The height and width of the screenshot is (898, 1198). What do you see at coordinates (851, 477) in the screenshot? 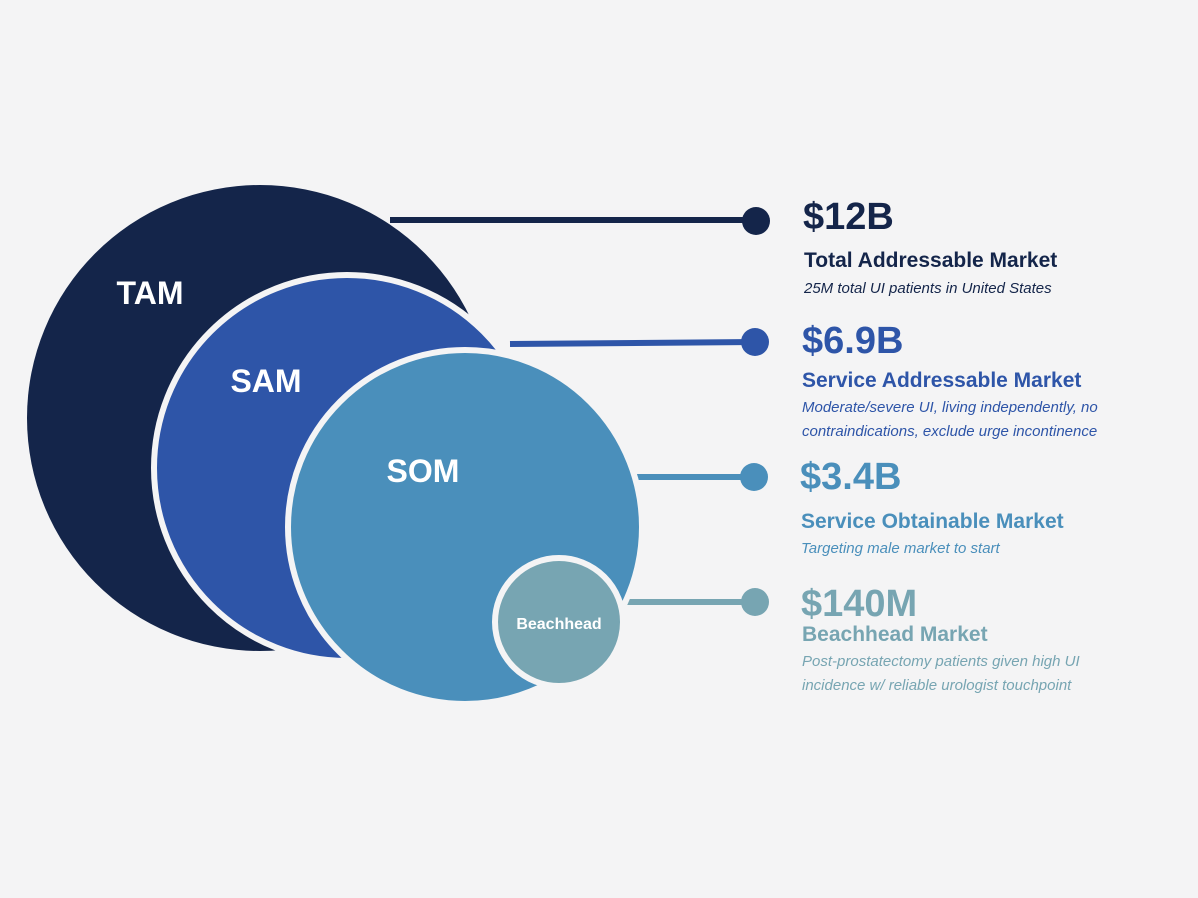
I see `som-value: $3.4B` at bounding box center [851, 477].